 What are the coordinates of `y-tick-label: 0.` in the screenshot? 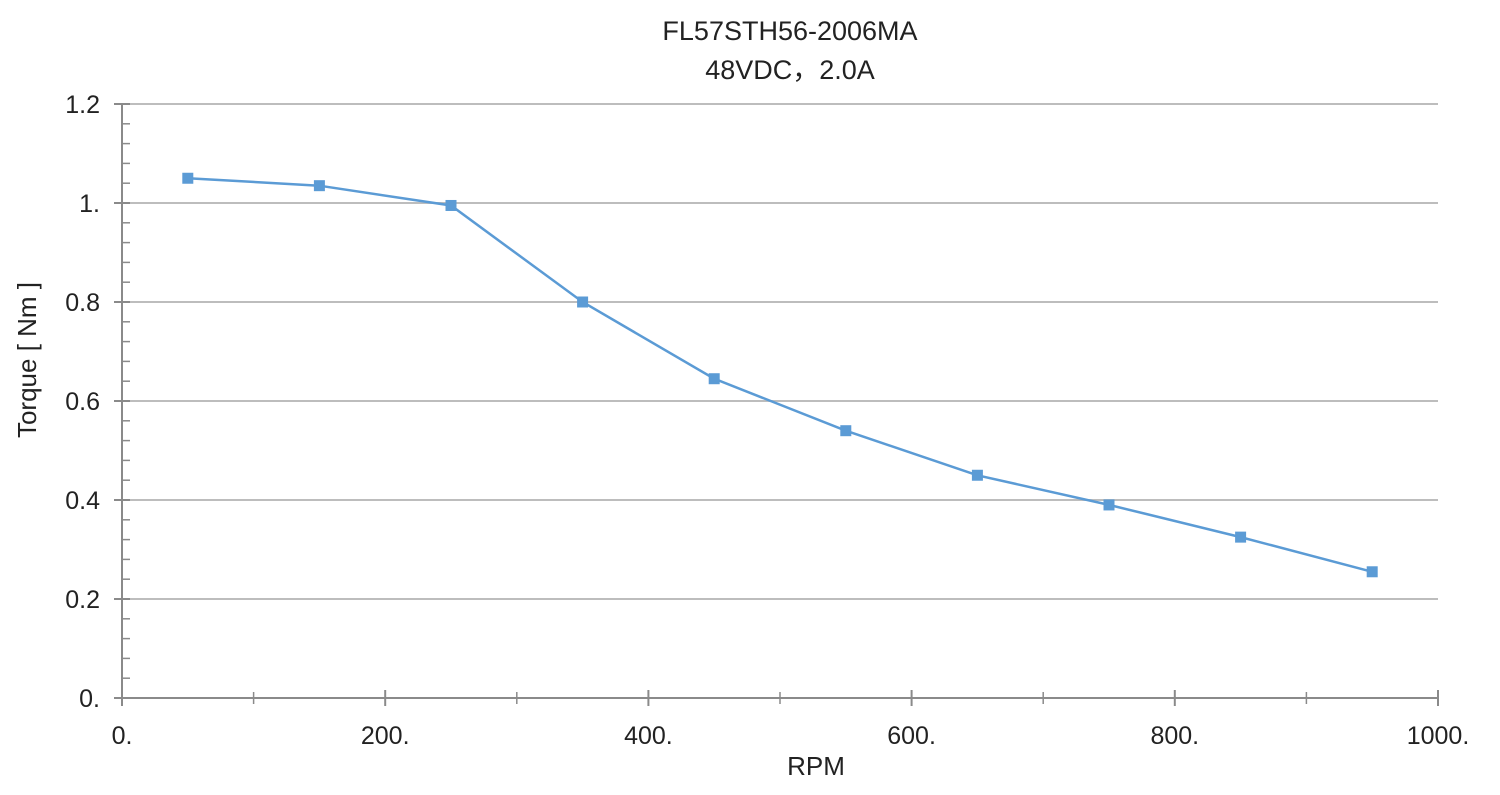 It's located at (89, 699).